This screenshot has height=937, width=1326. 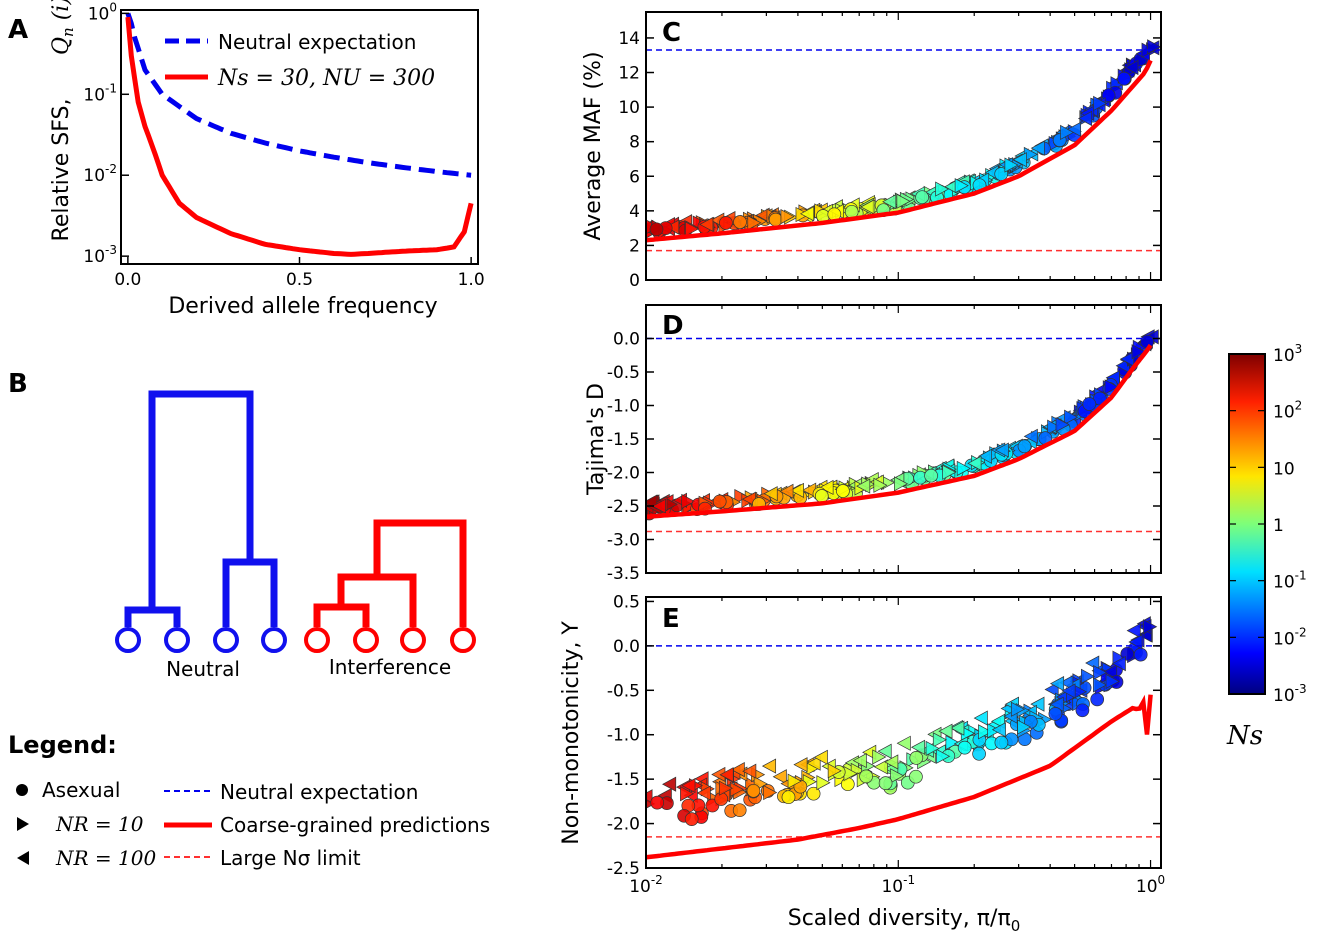 I want to click on interference-tree-branch, so click(x=341, y=615).